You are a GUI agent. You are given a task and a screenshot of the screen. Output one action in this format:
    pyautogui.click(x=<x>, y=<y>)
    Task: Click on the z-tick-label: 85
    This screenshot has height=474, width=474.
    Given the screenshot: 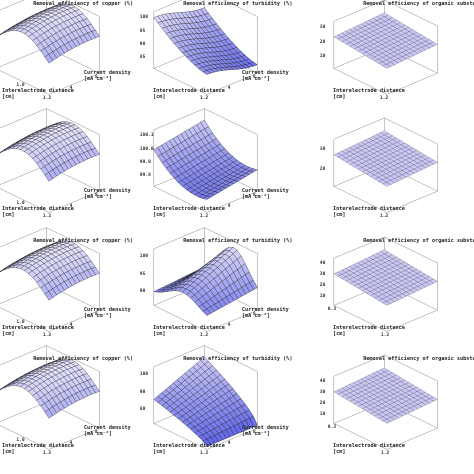 What is the action you would take?
    pyautogui.click(x=142, y=57)
    